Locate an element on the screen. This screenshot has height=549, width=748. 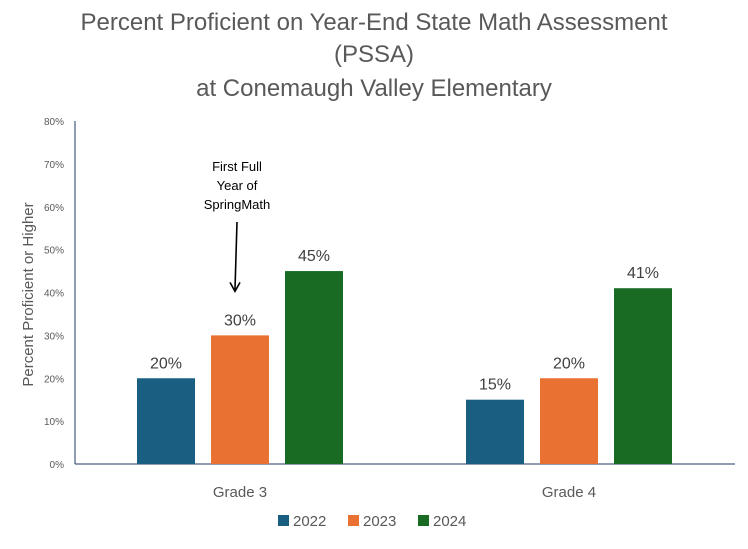
bar-data-label: 15% is located at coordinates (495, 385).